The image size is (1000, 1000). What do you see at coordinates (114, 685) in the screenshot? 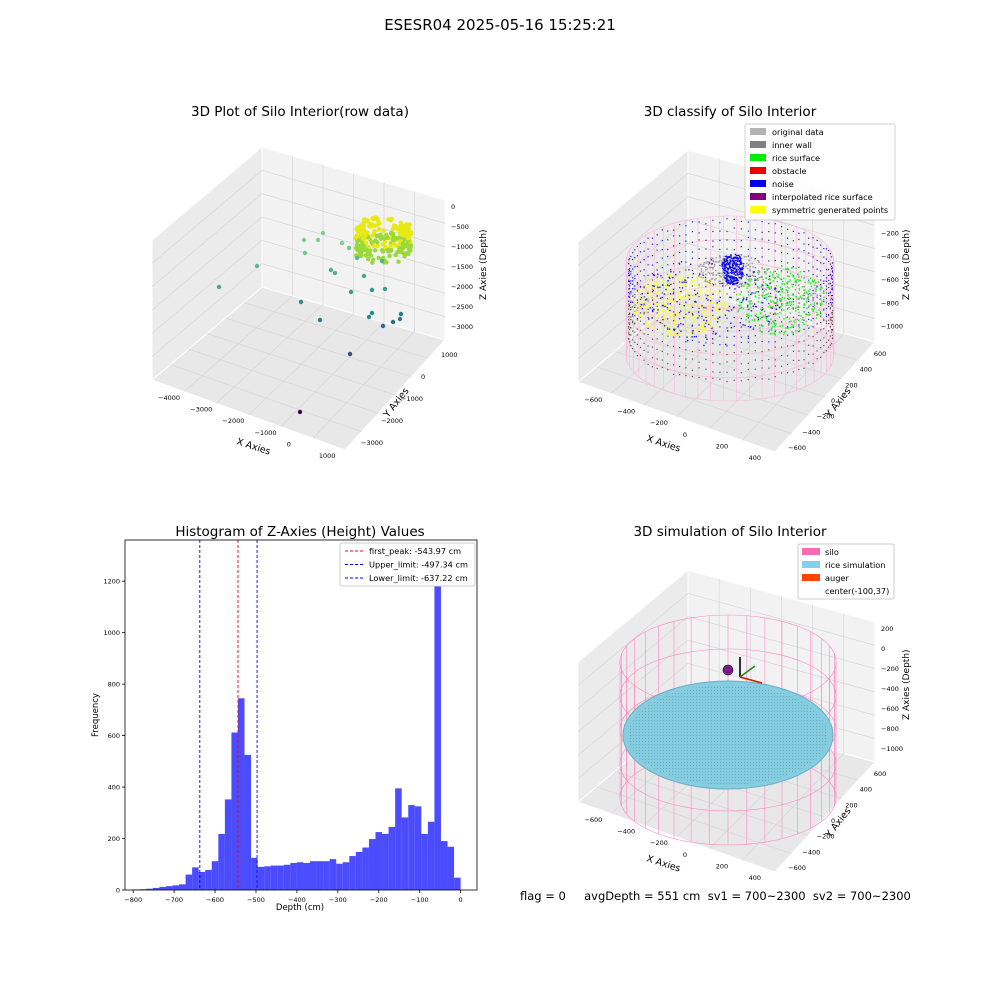
I see `histogram-y-tick-label: 800` at bounding box center [114, 685].